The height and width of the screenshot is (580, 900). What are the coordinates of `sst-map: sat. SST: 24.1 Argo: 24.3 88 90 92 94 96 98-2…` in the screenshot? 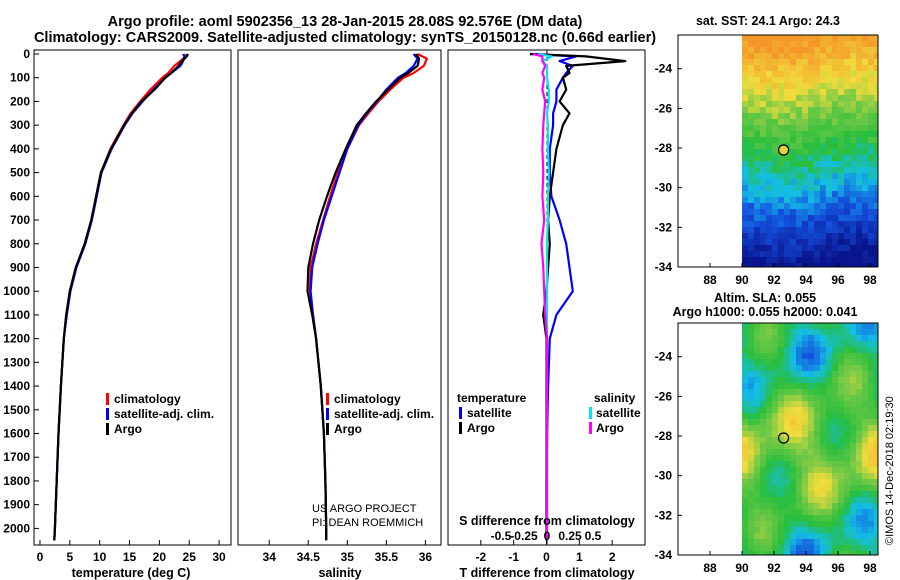 It's located at (767, 150).